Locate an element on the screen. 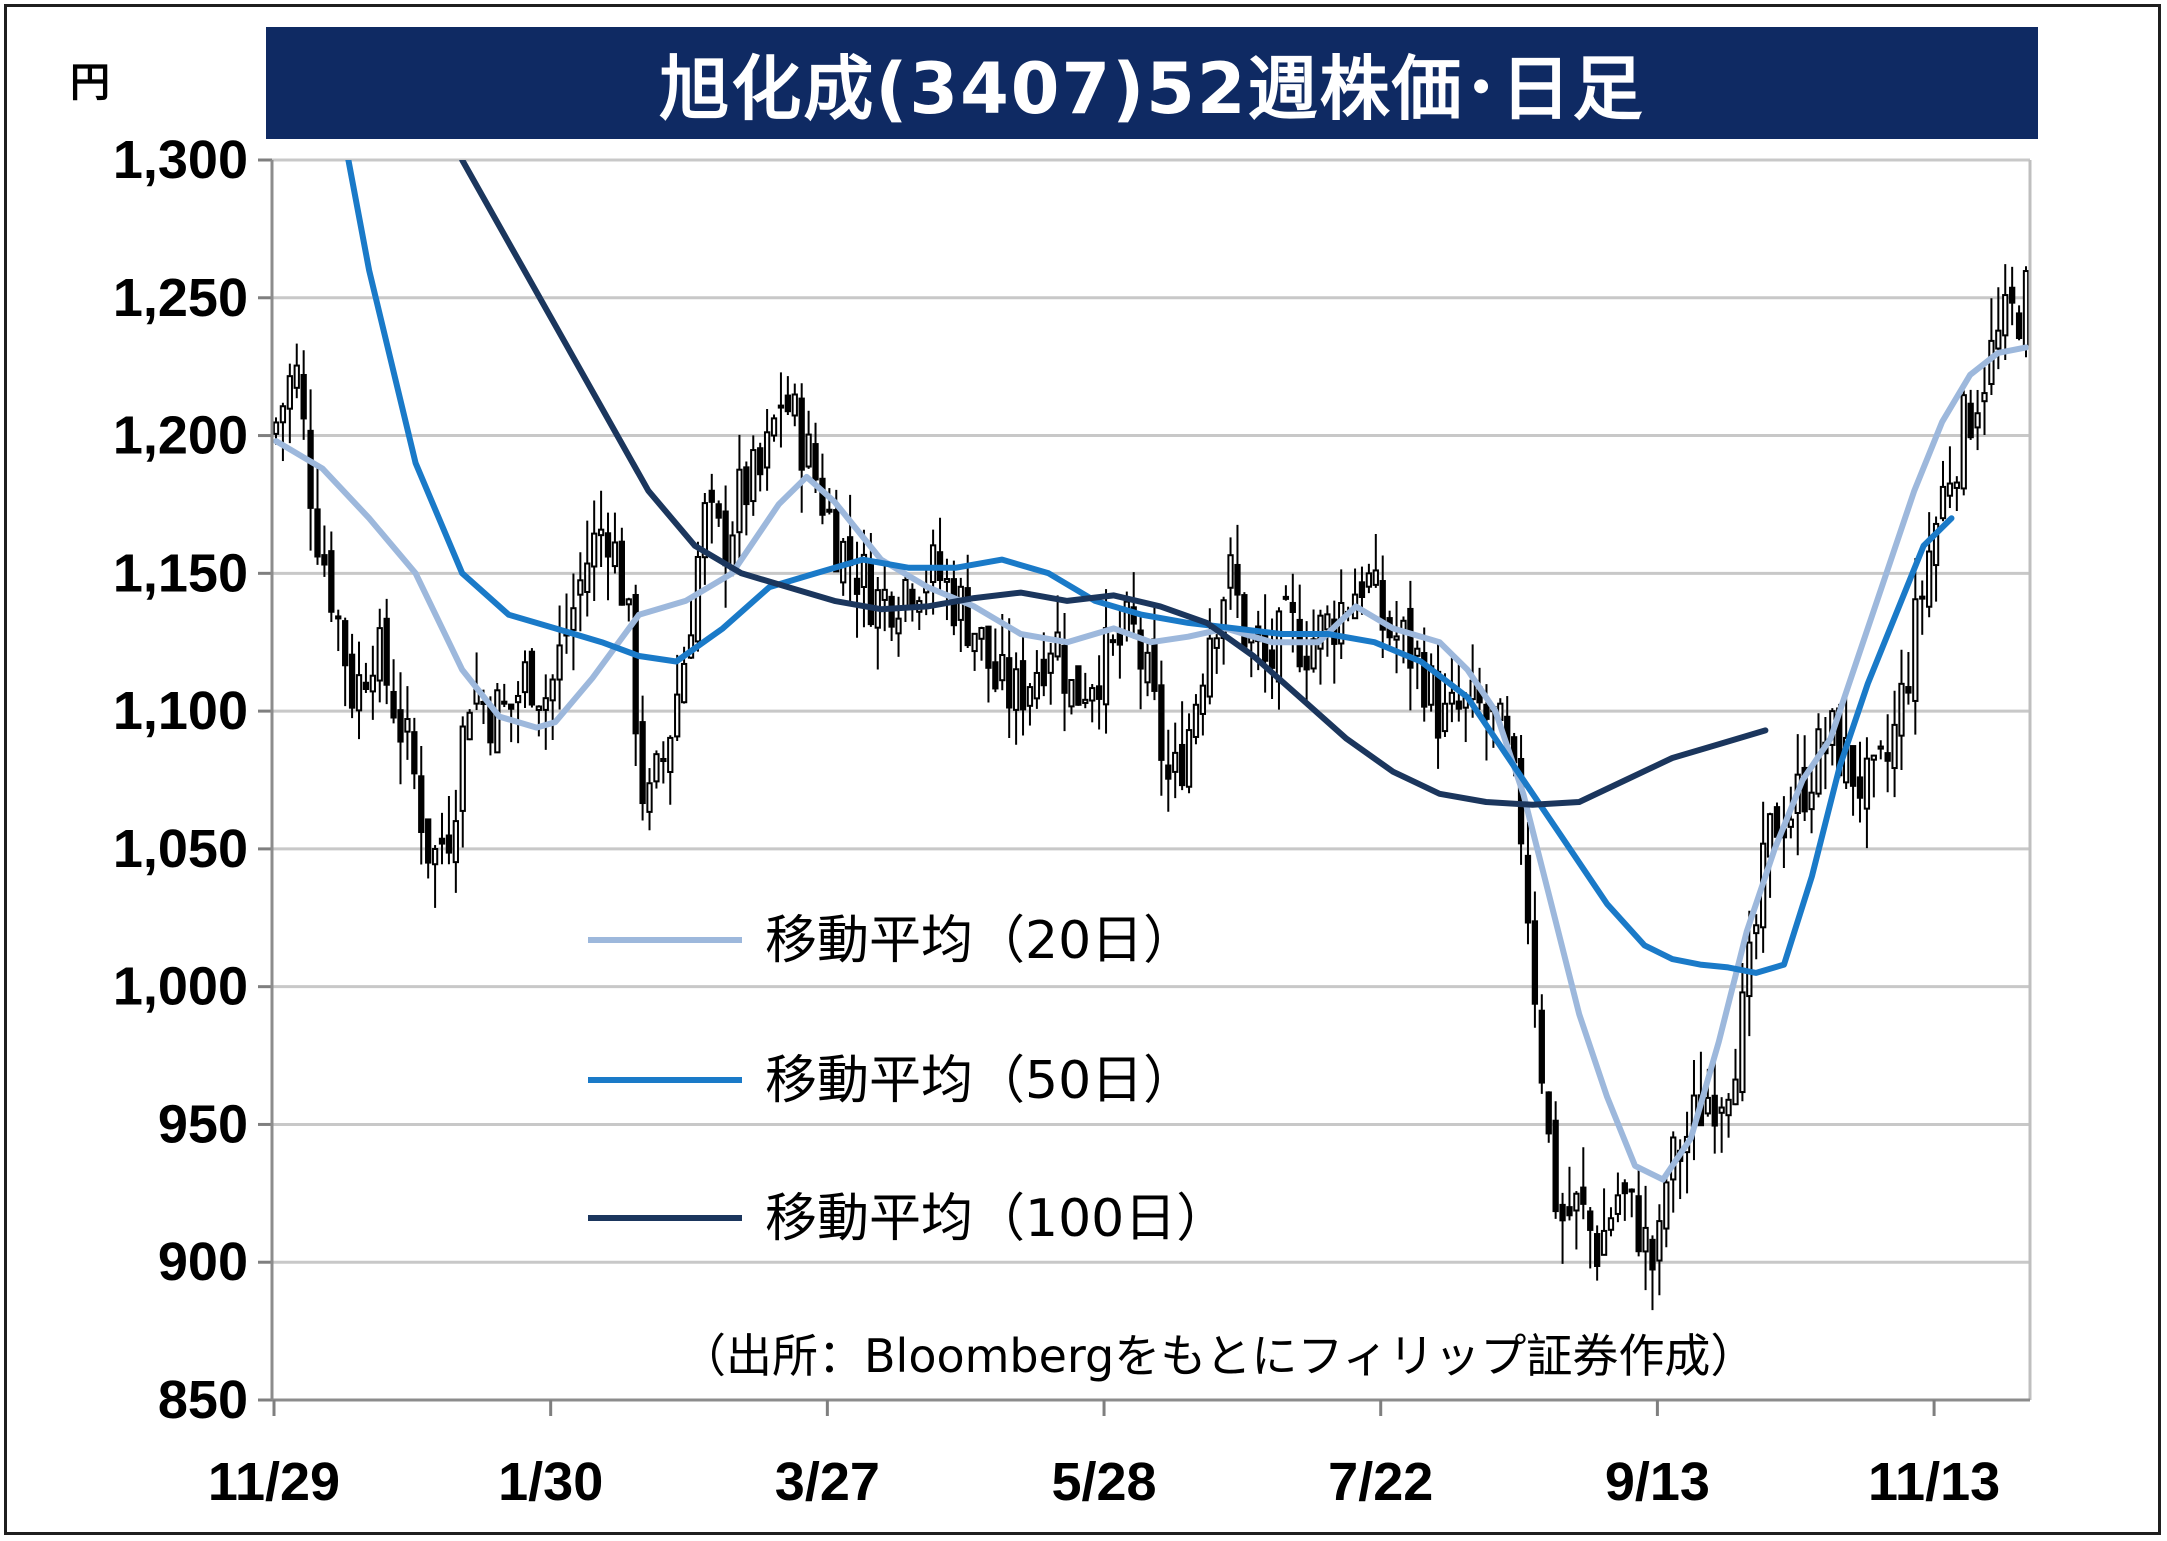  legend-label: 移動平均（100日） is located at coordinates (996, 1219).